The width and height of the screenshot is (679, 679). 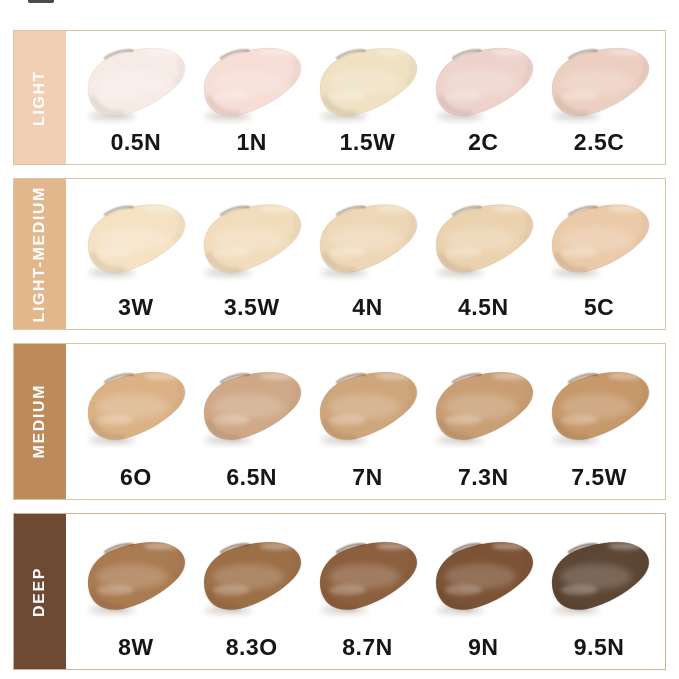 I want to click on shade-label: 6.5N, so click(x=251, y=477).